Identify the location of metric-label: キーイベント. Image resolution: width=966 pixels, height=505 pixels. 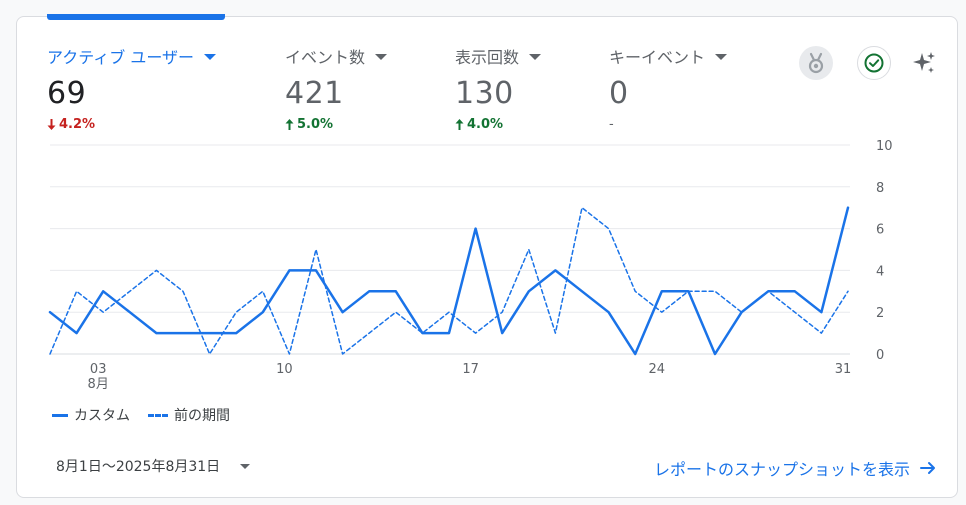
(668, 56).